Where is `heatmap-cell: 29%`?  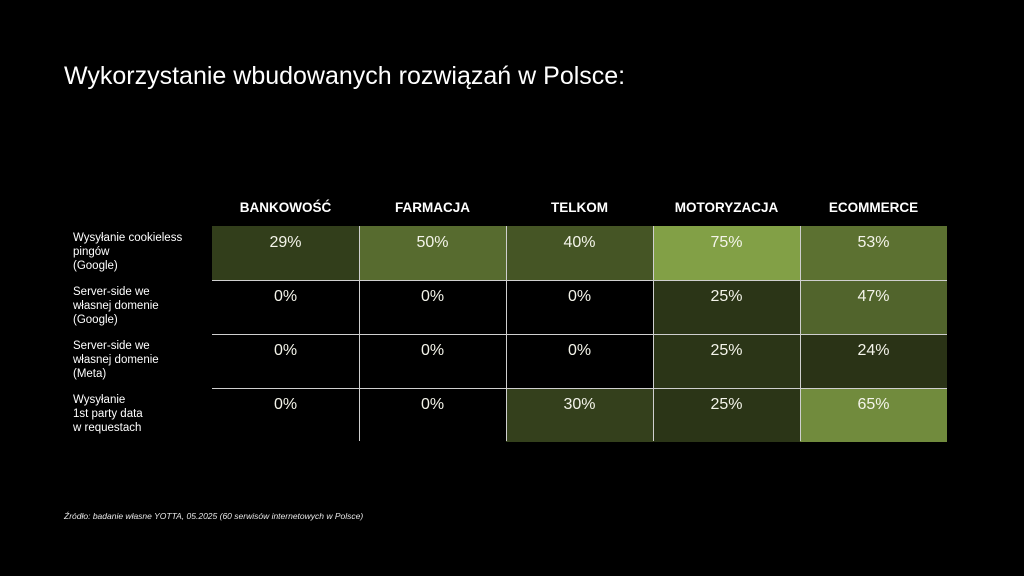 heatmap-cell: 29% is located at coordinates (285, 253).